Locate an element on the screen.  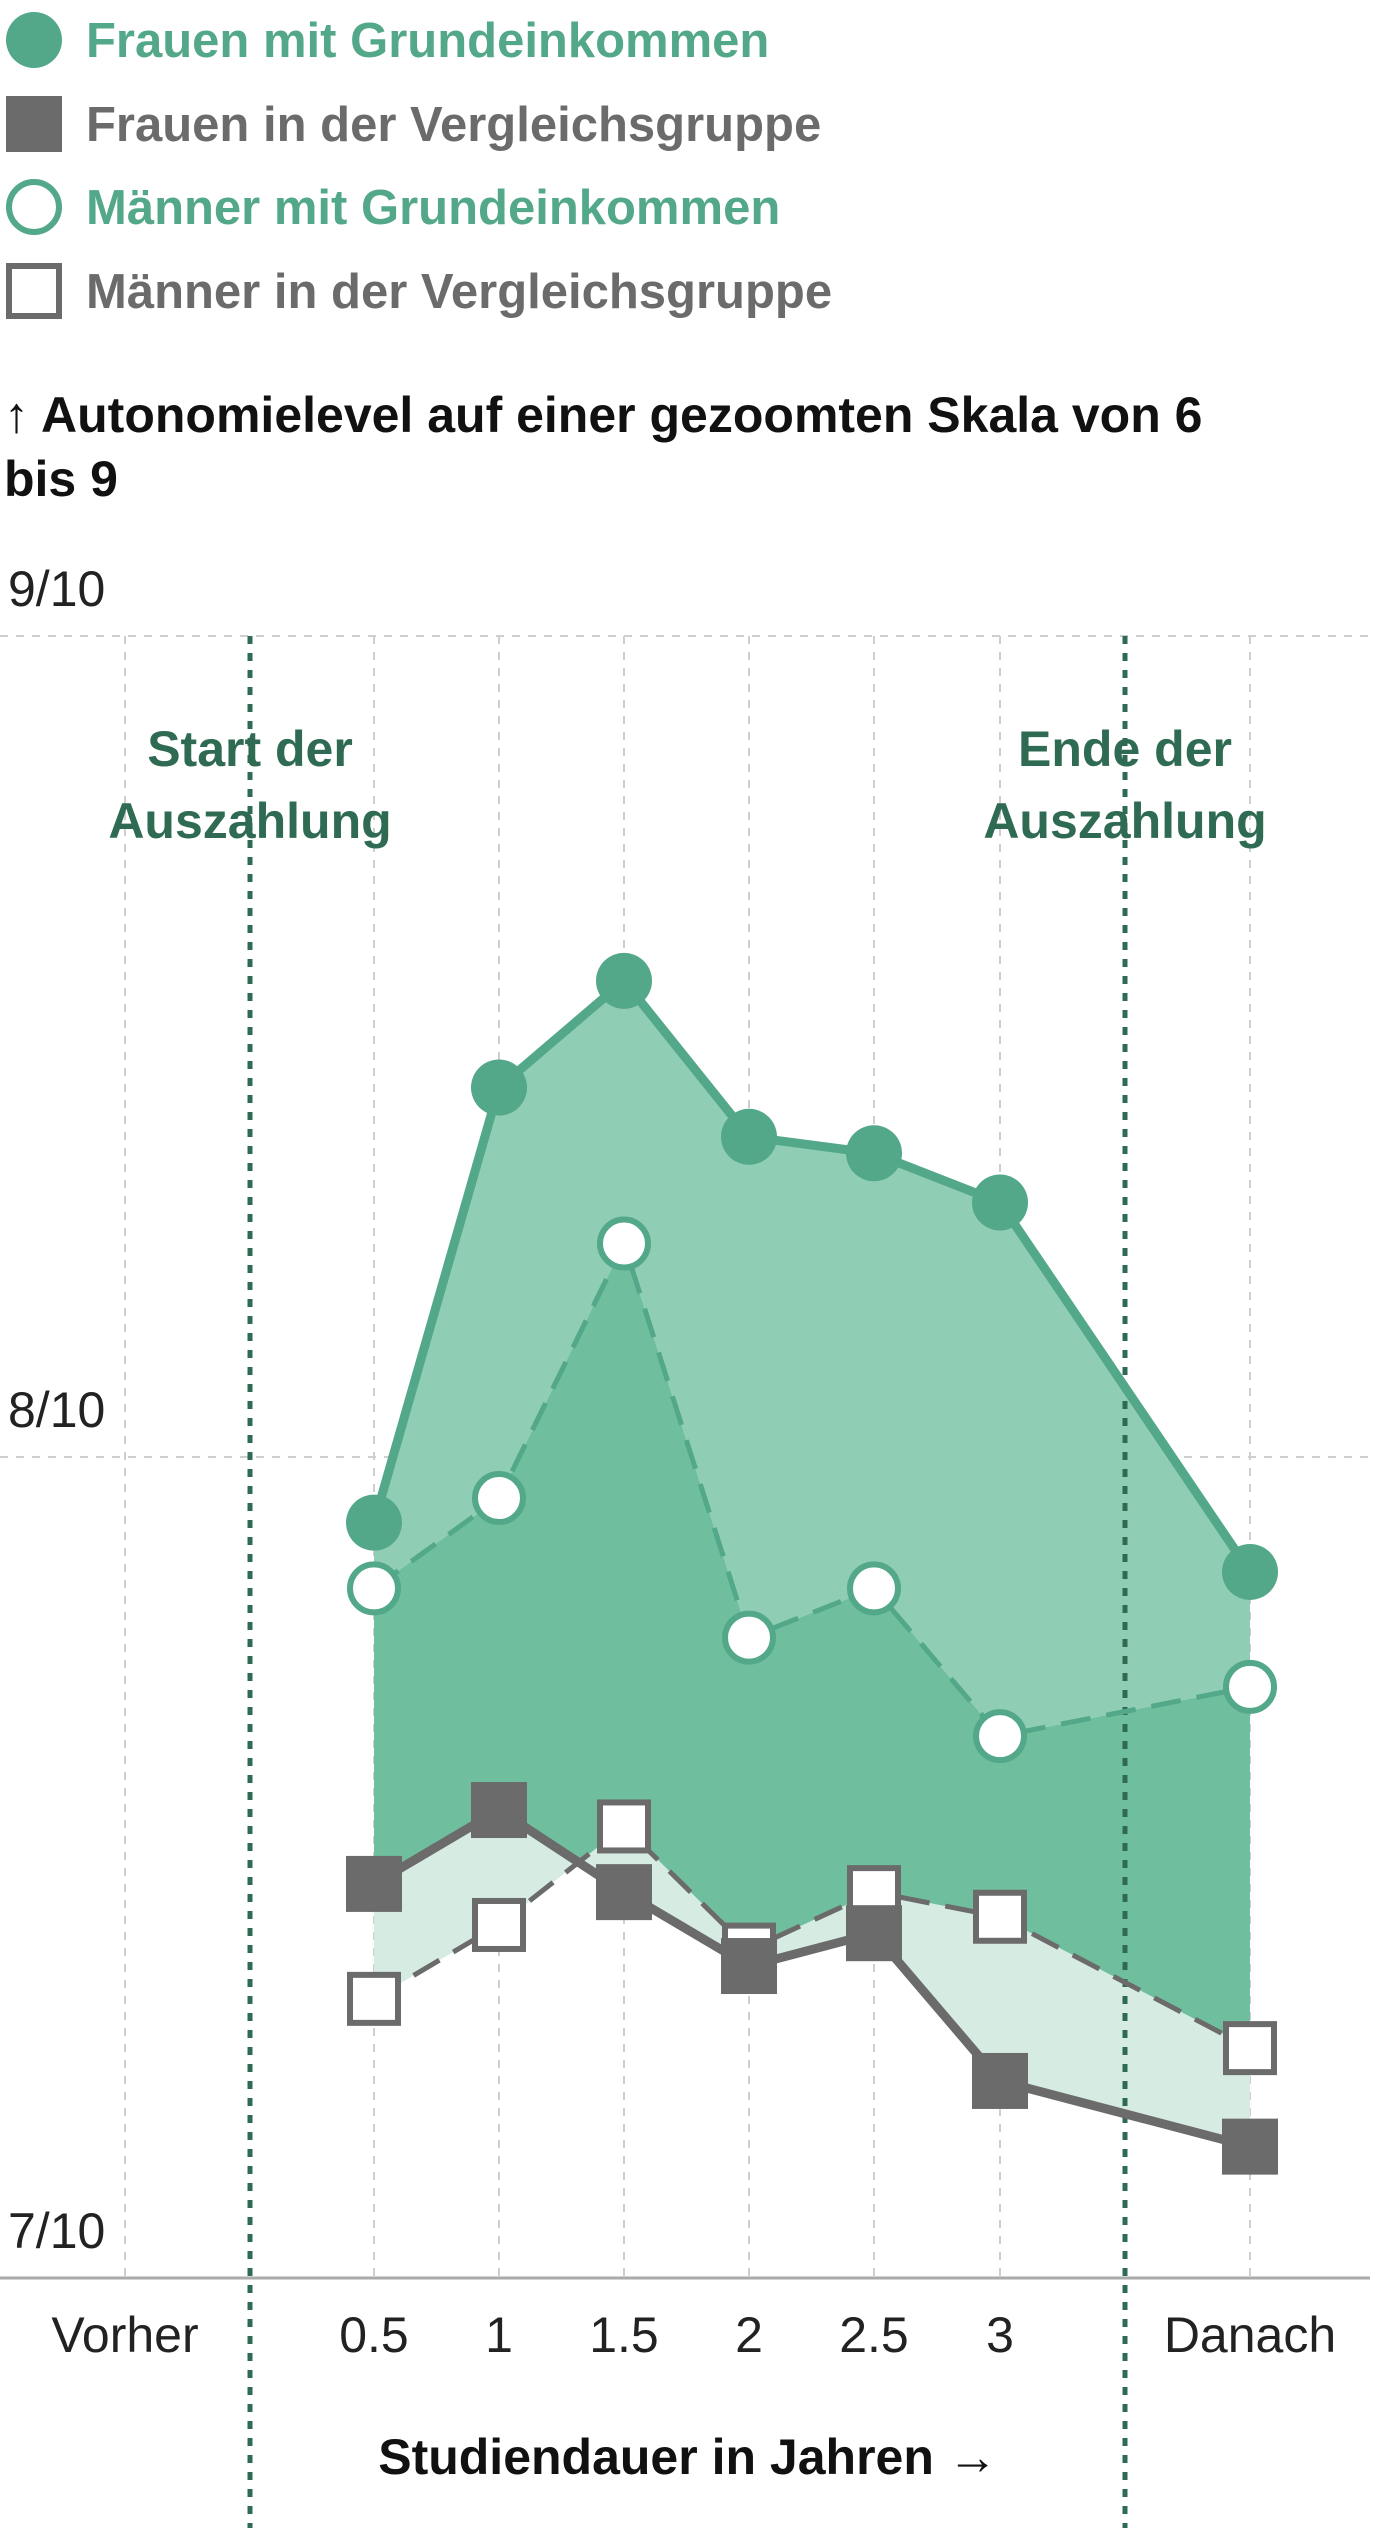
legend-label: Männer in der Vergleichsgruppe is located at coordinates (459, 292).